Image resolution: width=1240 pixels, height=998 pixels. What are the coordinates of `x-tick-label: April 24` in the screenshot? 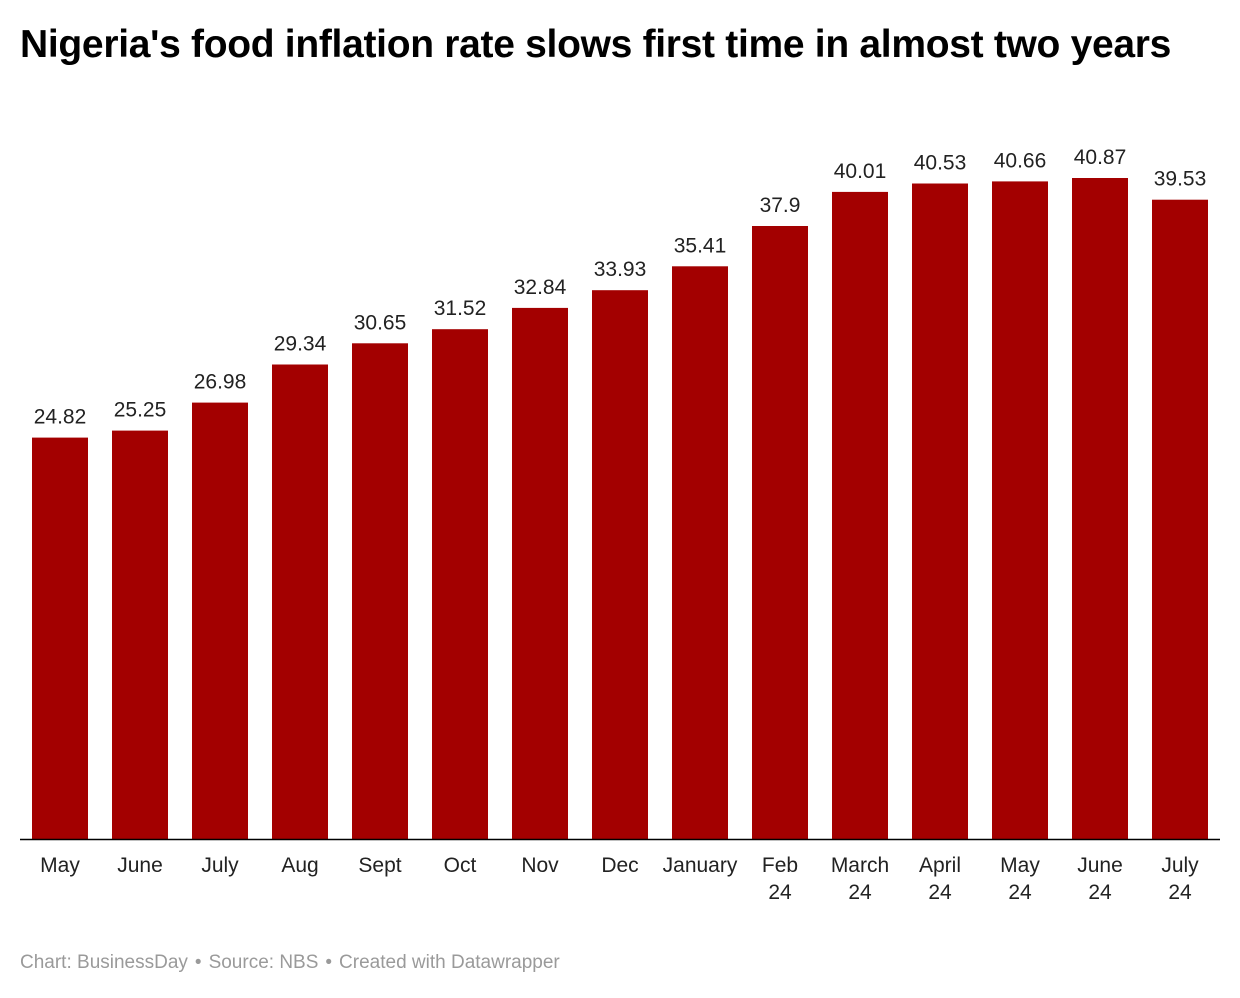 It's located at (940, 879).